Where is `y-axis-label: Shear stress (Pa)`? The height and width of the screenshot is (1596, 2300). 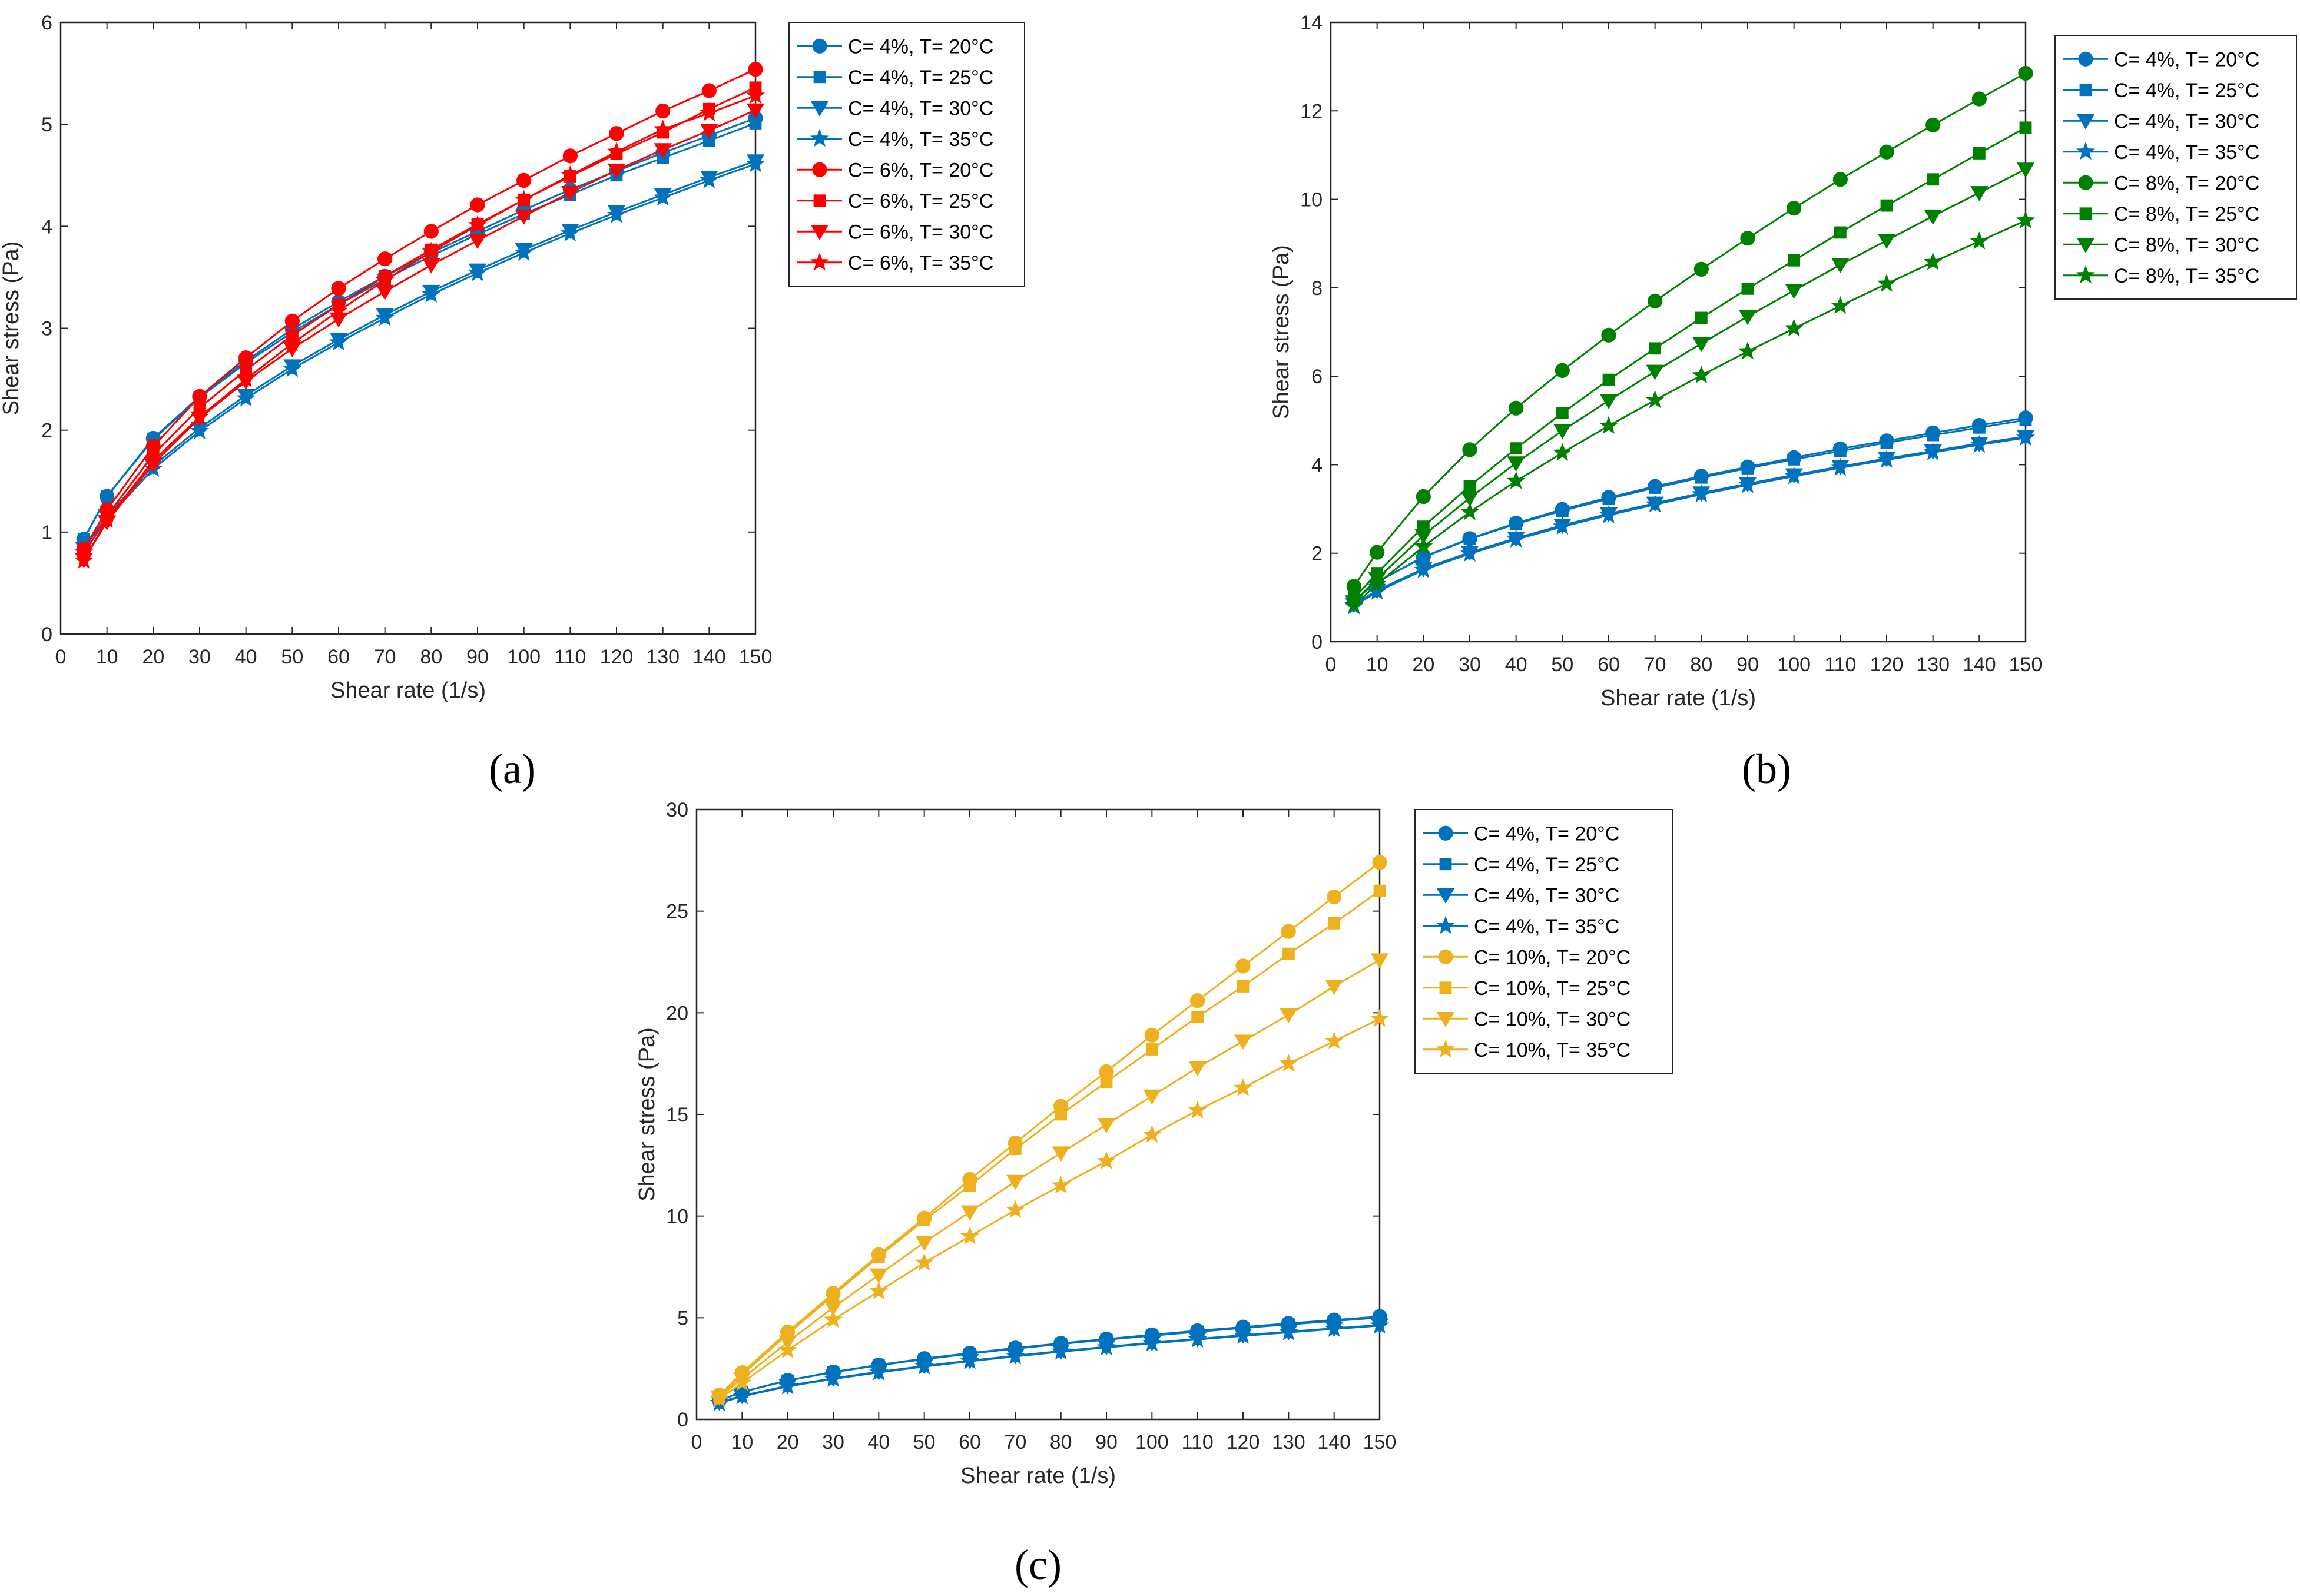 y-axis-label: Shear stress (Pa) is located at coordinates (647, 1114).